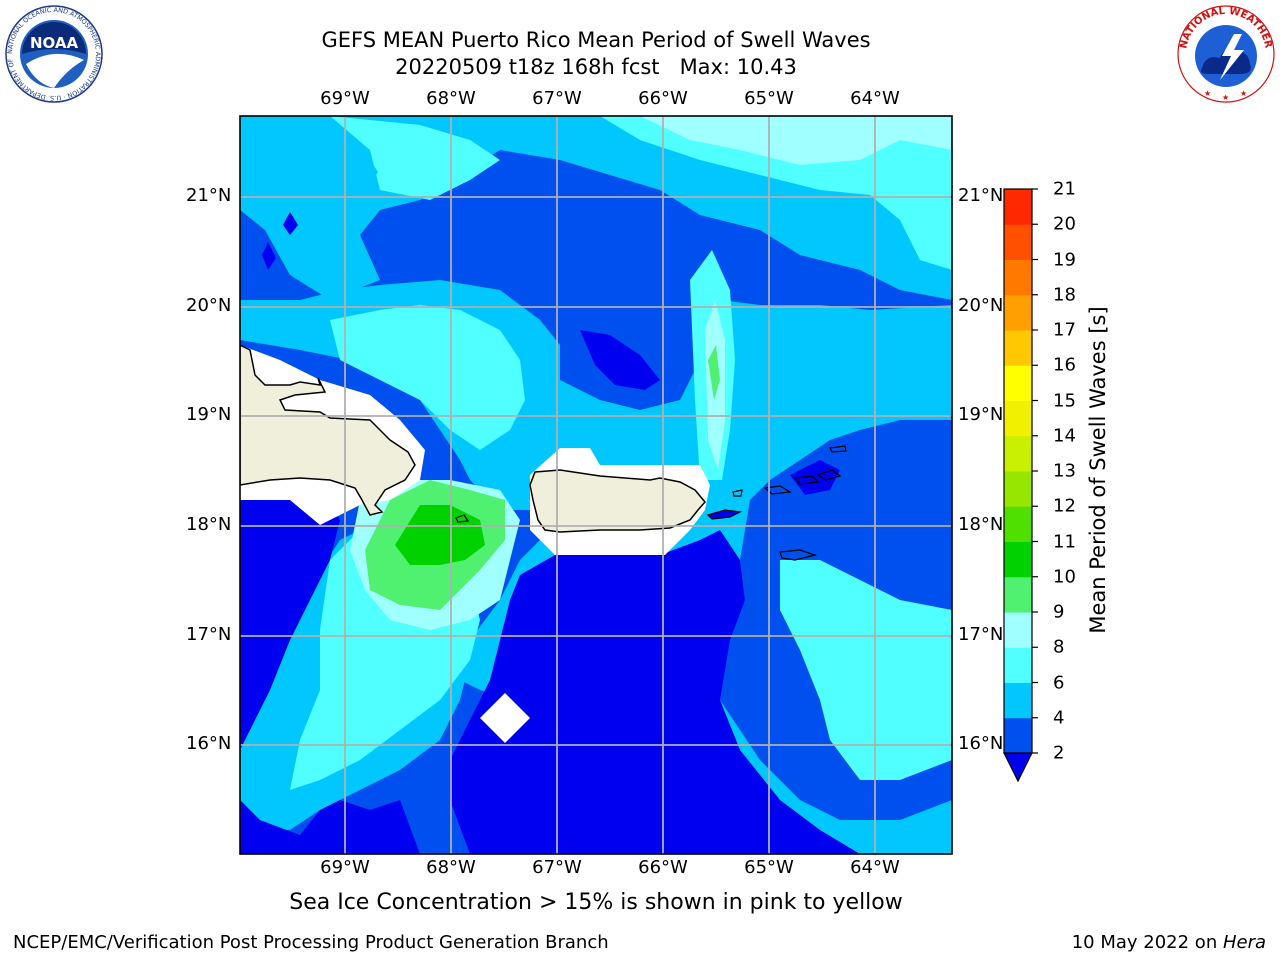 Image resolution: width=1280 pixels, height=960 pixels. I want to click on island-mona, so click(462, 518).